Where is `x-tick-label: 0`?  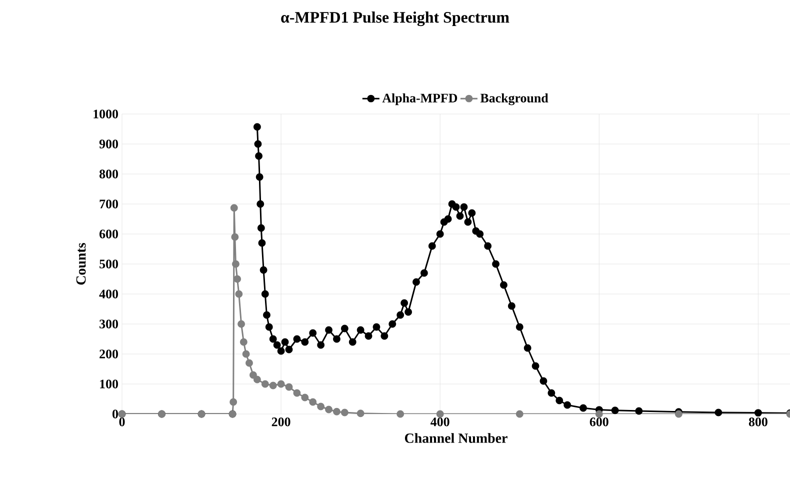
x-tick-label: 0 is located at coordinates (122, 422).